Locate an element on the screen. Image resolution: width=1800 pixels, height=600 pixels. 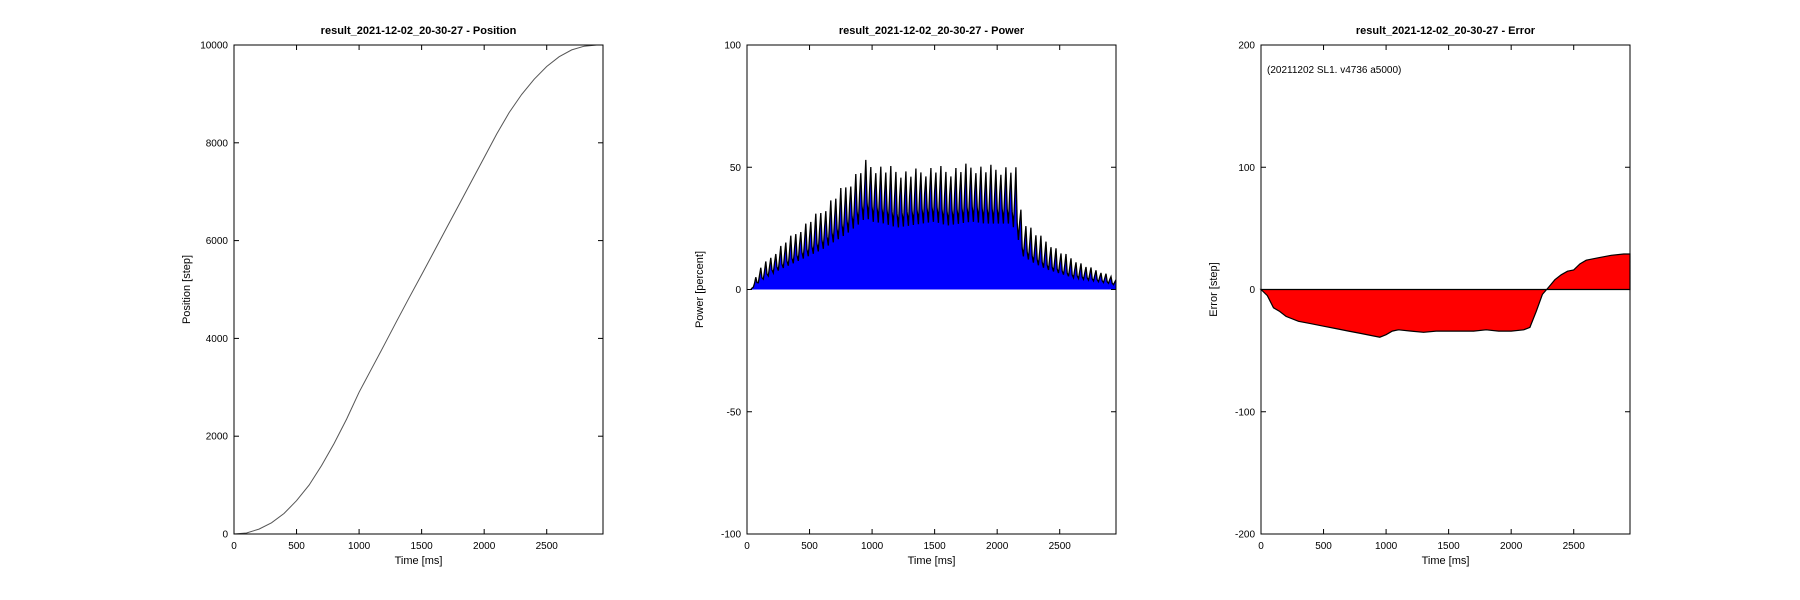
chart-title: result_2021-12-02_20-30-27 - Error is located at coordinates (1446, 31).